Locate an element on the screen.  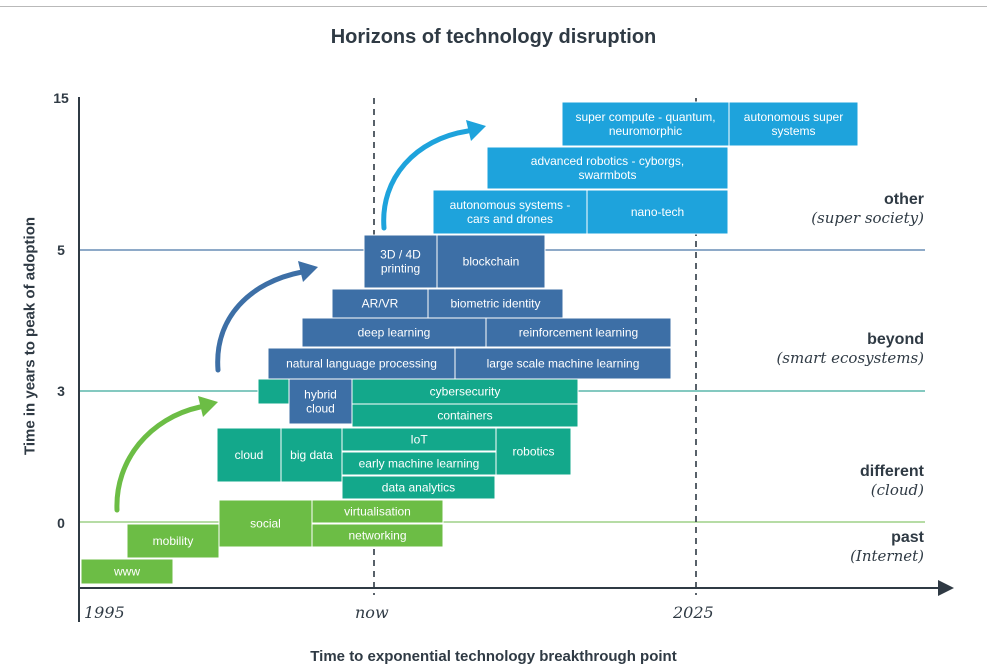
block-label-cloud: cloud is located at coordinates (249, 455).